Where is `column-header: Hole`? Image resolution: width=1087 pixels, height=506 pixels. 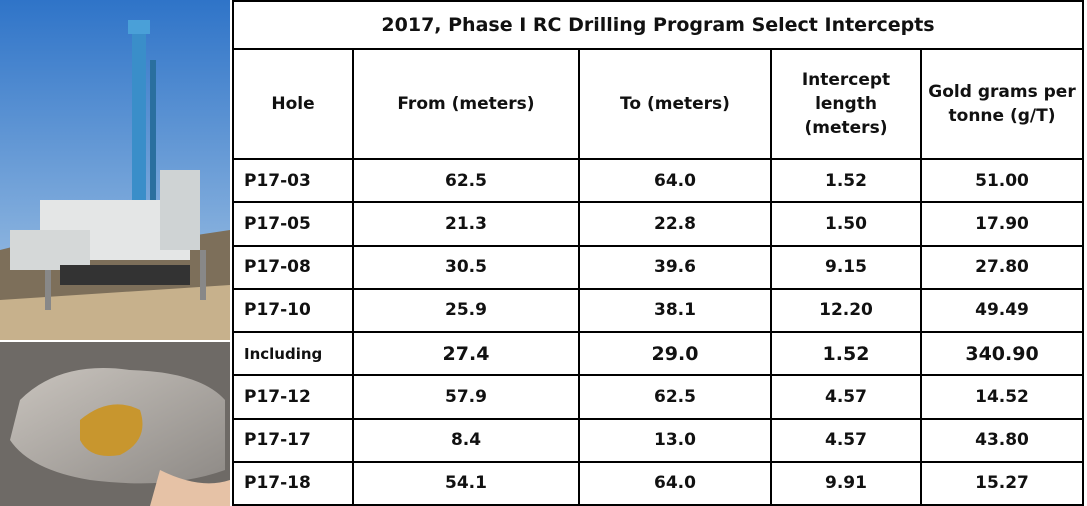
column-header: Hole is located at coordinates (293, 104).